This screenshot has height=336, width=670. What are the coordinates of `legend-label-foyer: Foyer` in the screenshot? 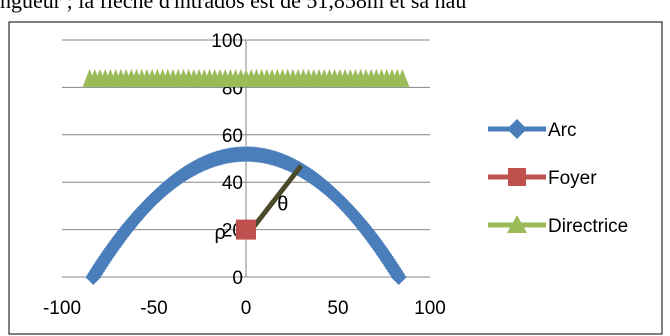 It's located at (572, 178).